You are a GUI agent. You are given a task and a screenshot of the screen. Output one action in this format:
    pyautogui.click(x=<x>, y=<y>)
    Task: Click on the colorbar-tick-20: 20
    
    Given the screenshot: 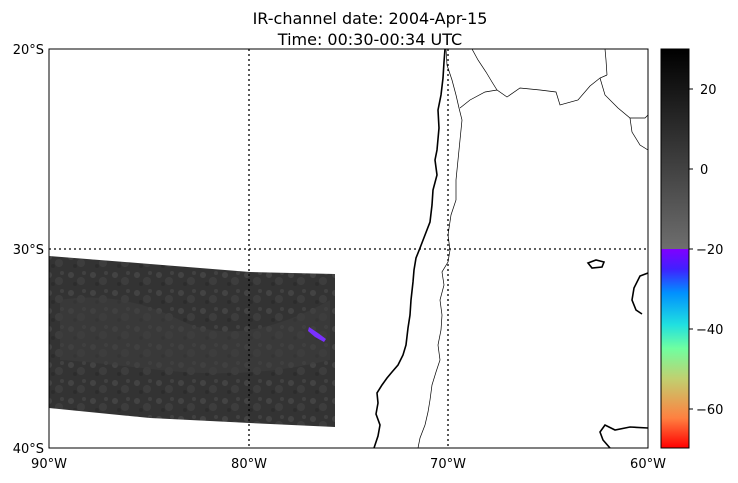 What is the action you would take?
    pyautogui.click(x=708, y=90)
    